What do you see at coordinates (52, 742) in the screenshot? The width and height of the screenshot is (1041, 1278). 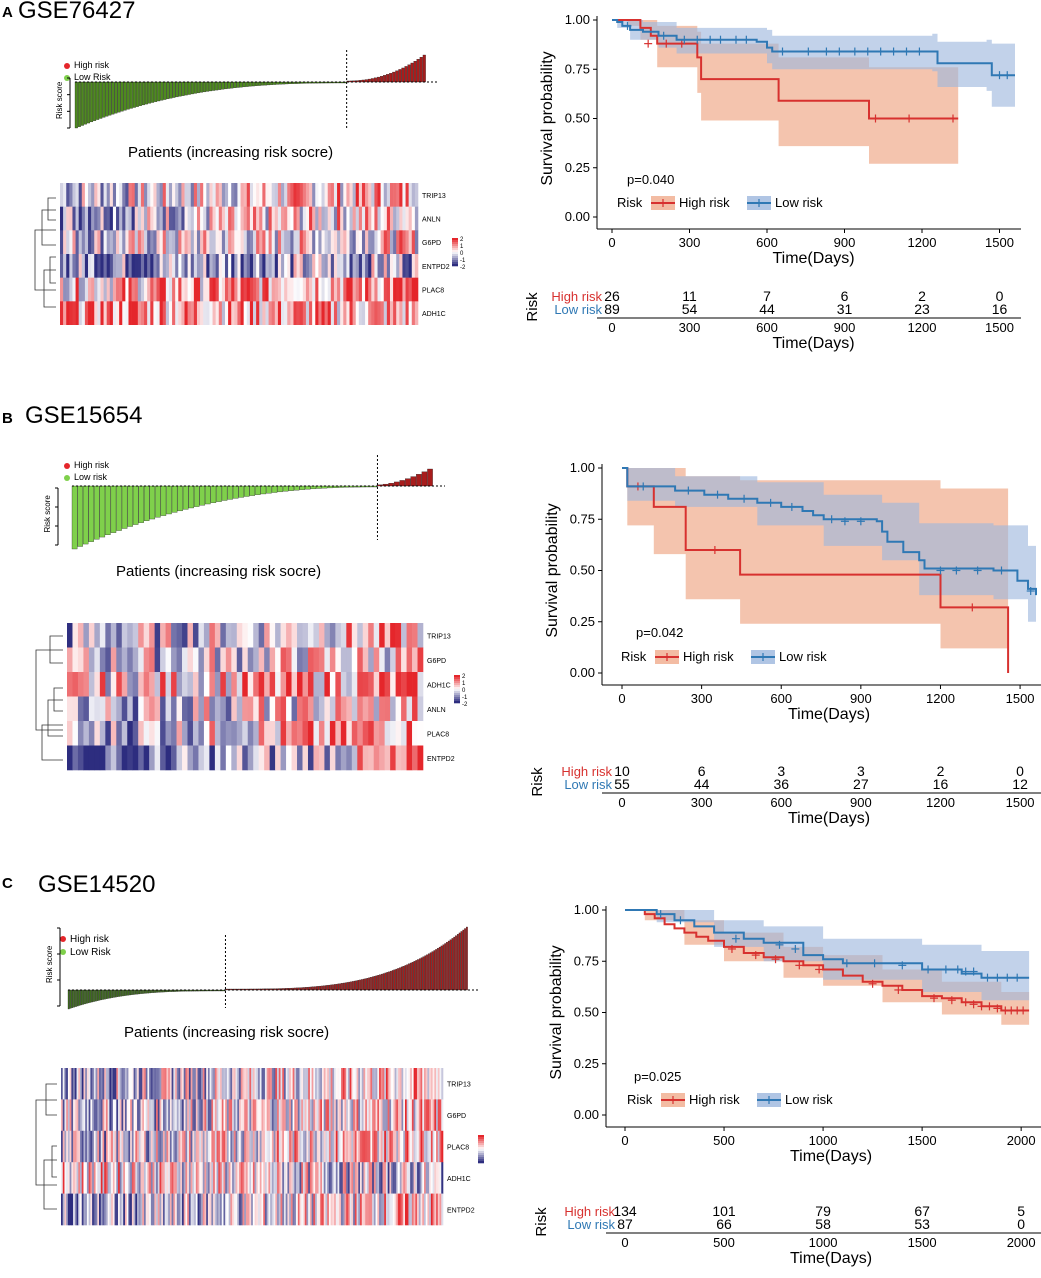 I see `dendrogram-branch` at bounding box center [52, 742].